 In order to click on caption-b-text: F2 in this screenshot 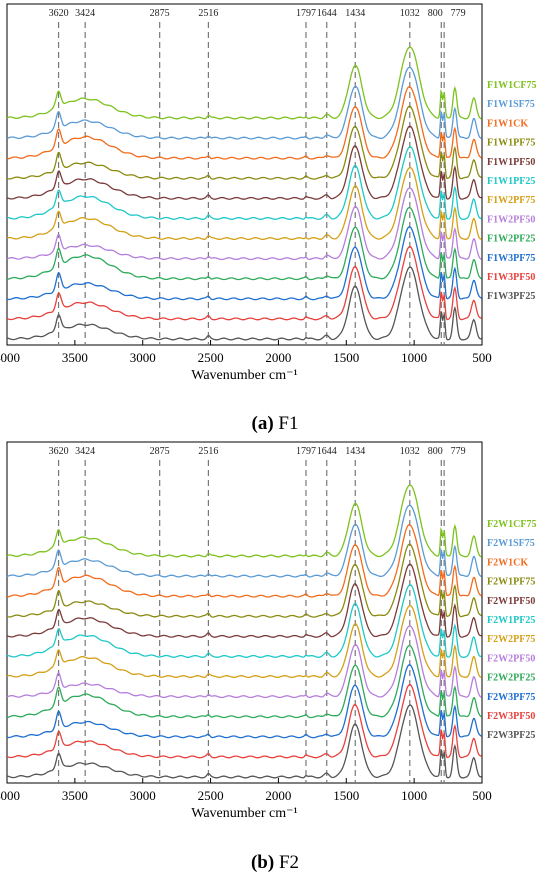, I will do `click(289, 862)`.